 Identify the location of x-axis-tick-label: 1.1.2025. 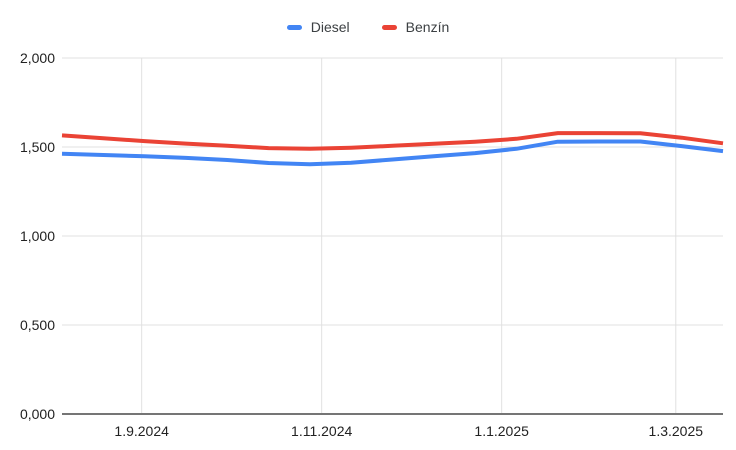
(501, 431).